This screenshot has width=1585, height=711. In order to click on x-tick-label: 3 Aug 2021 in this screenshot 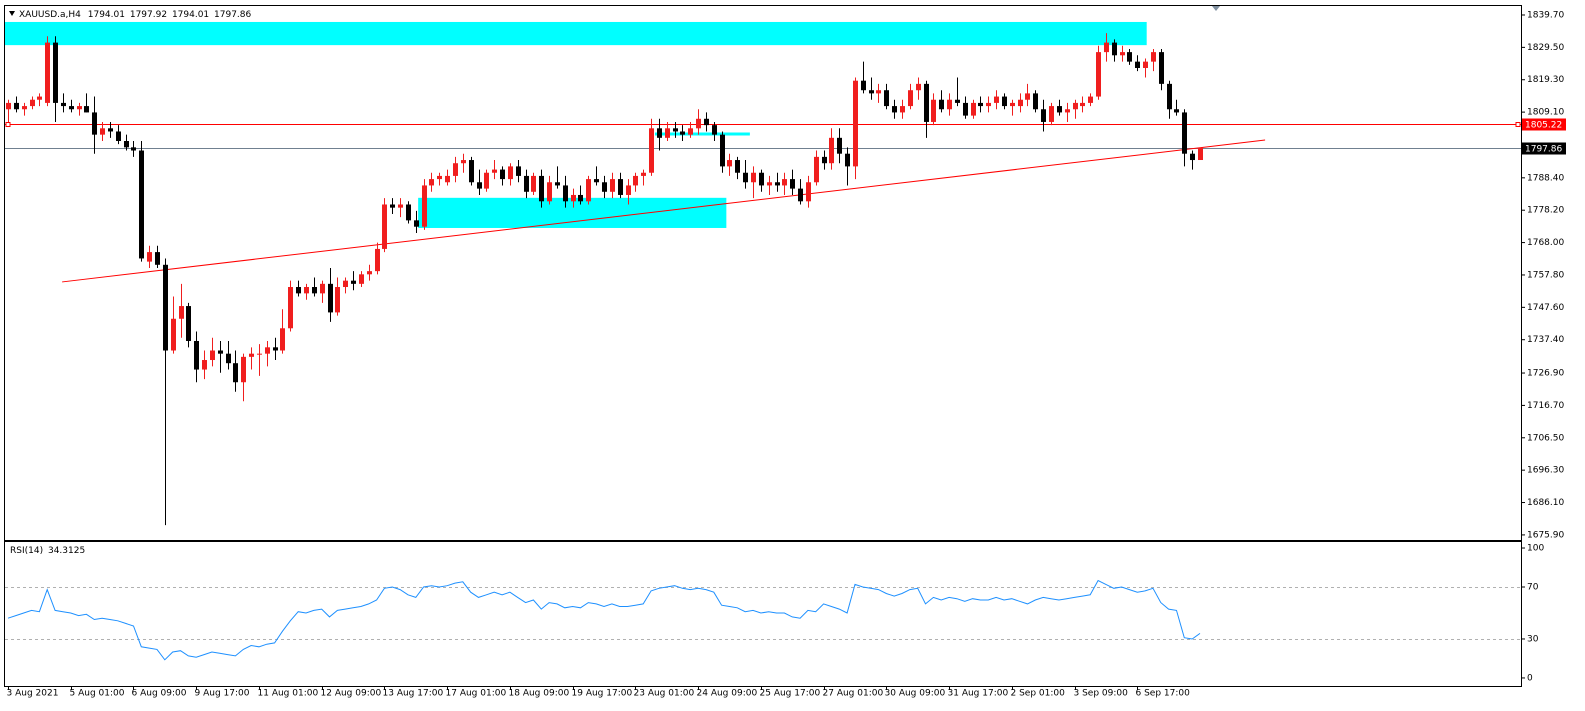, I will do `click(33, 694)`.